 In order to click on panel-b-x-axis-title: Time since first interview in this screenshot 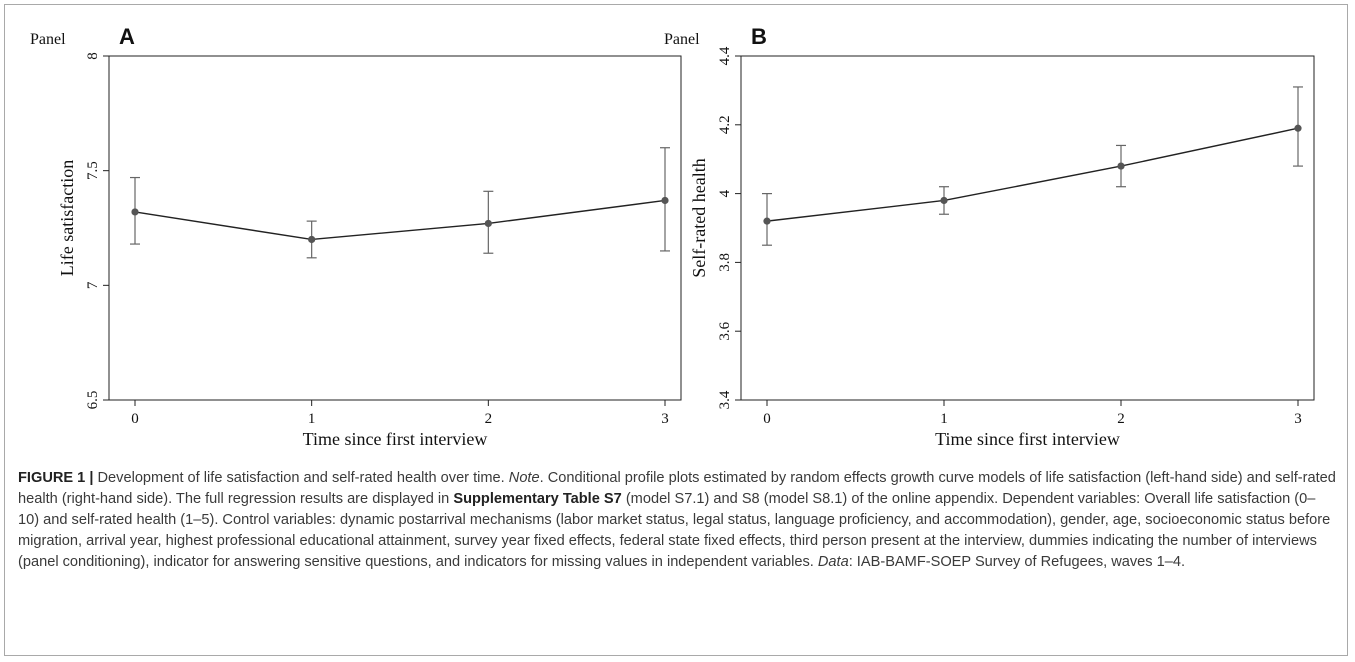, I will do `click(1027, 439)`.